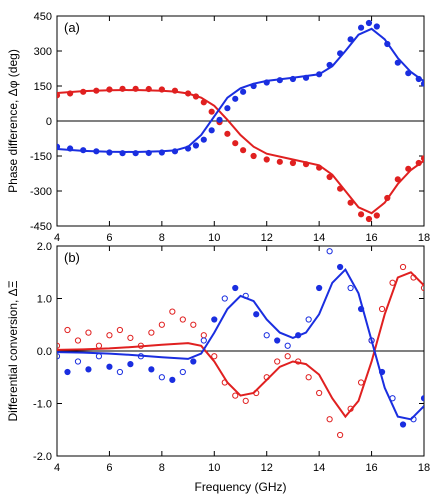  I want to click on y-axis-label: Differential conversion, ΔΞ, so click(13, 350).